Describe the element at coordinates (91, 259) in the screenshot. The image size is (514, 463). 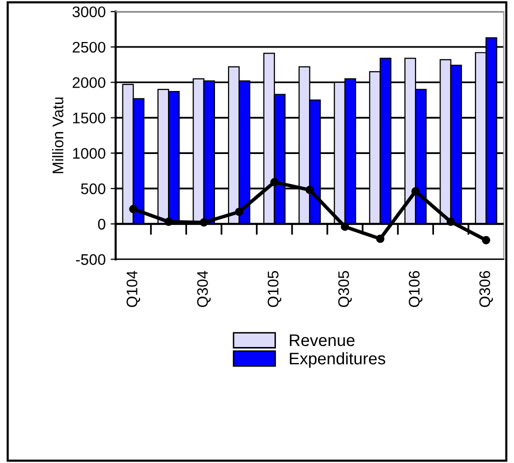
I see `y-tick-label: -500` at that location.